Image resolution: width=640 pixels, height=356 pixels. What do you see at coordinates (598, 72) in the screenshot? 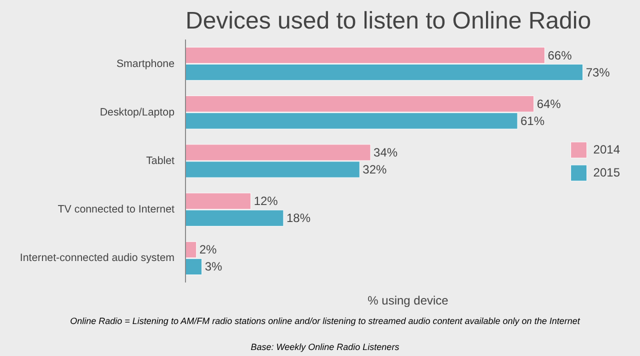
I see `data-label: 73%` at bounding box center [598, 72].